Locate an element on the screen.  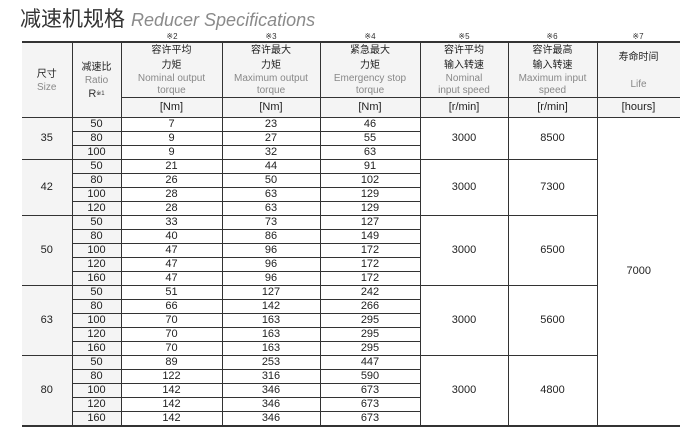
size-cell: 63 is located at coordinates (47, 320).